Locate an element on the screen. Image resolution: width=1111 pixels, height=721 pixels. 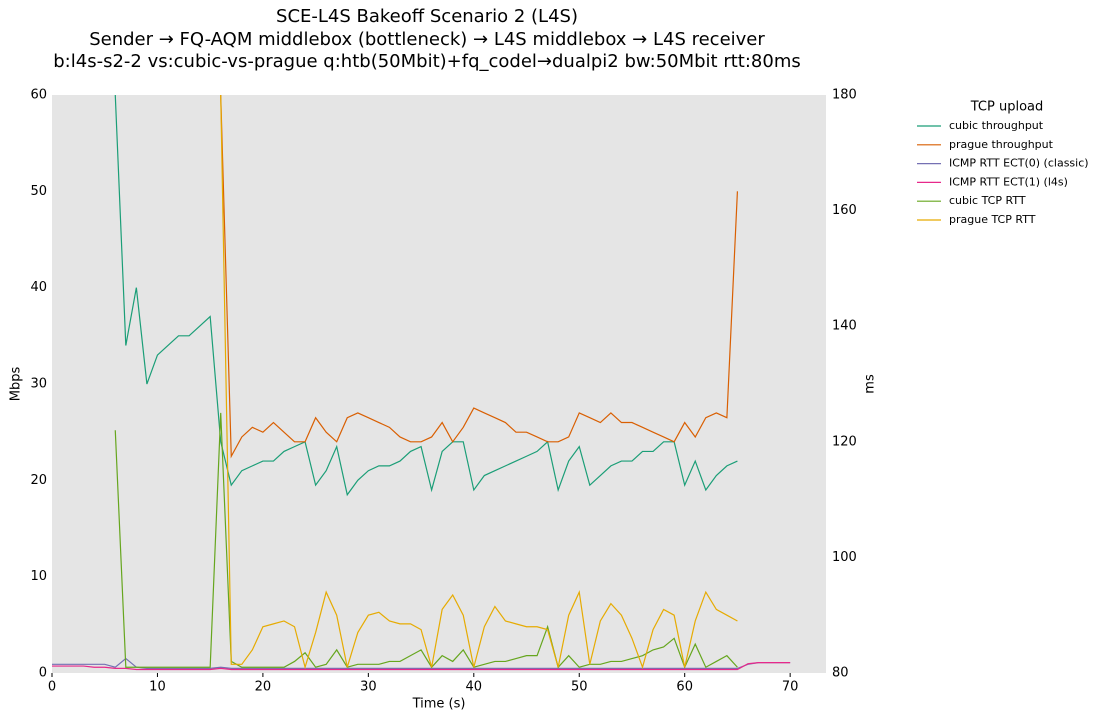
y2-tick-label: 120 is located at coordinates (844, 441).